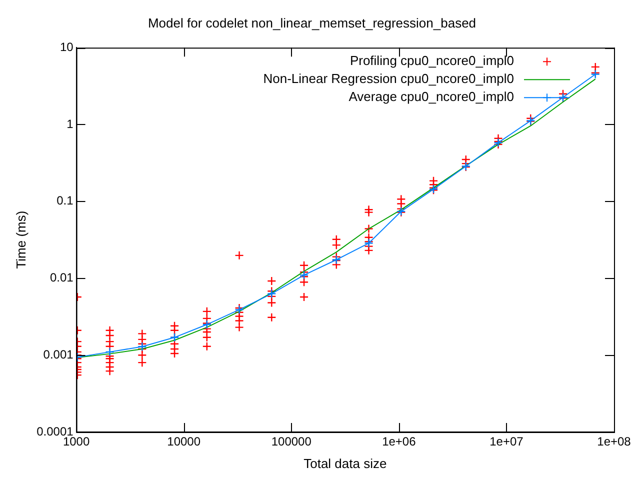 This screenshot has height=480, width=640. I want to click on x-axis-title: Total data size, so click(345, 463).